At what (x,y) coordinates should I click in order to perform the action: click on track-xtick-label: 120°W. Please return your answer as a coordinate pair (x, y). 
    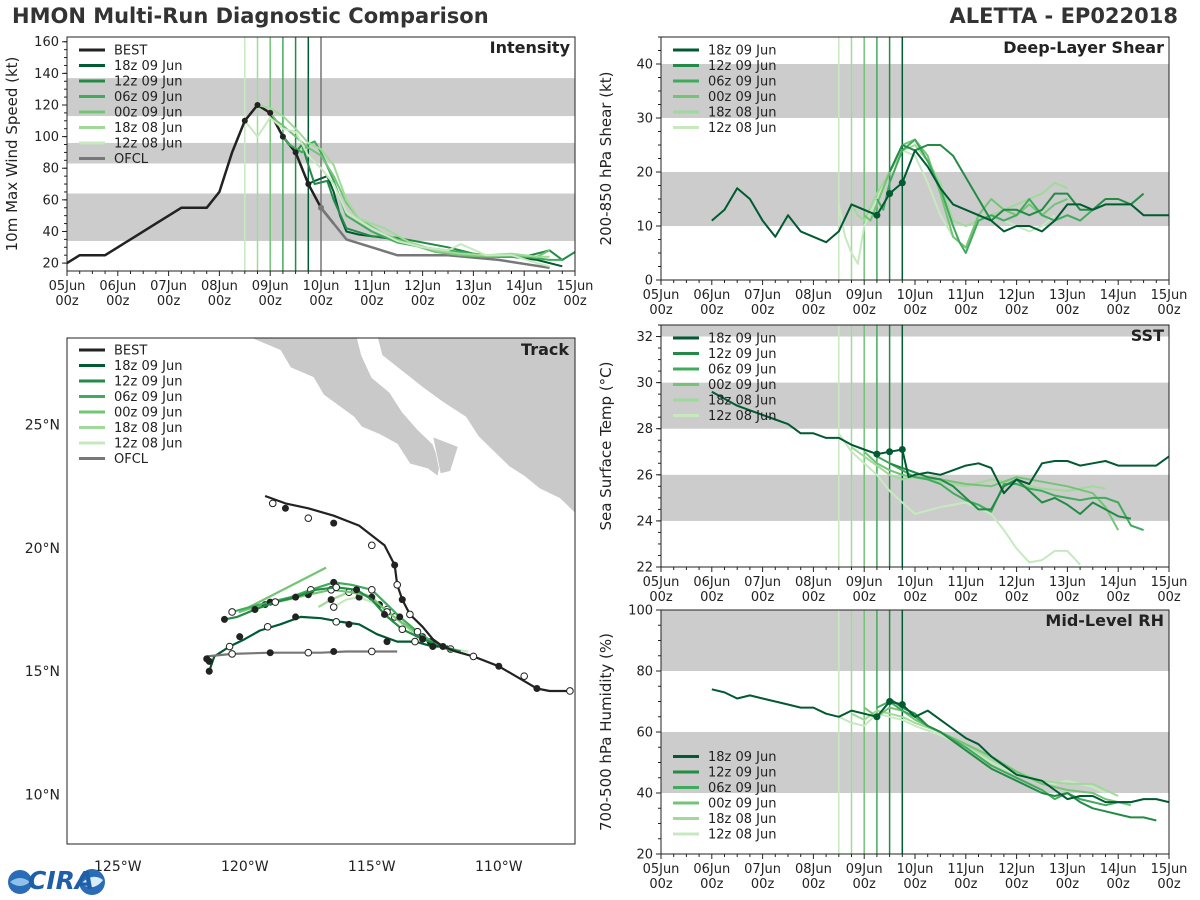
    Looking at the image, I should click on (245, 867).